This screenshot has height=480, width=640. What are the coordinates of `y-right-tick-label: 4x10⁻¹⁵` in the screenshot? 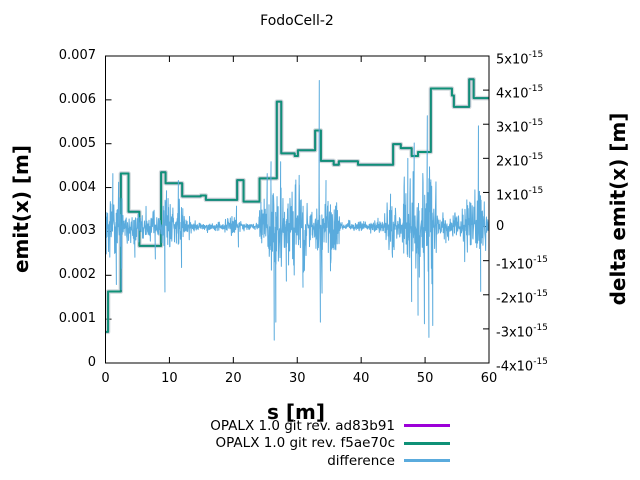 It's located at (520, 93).